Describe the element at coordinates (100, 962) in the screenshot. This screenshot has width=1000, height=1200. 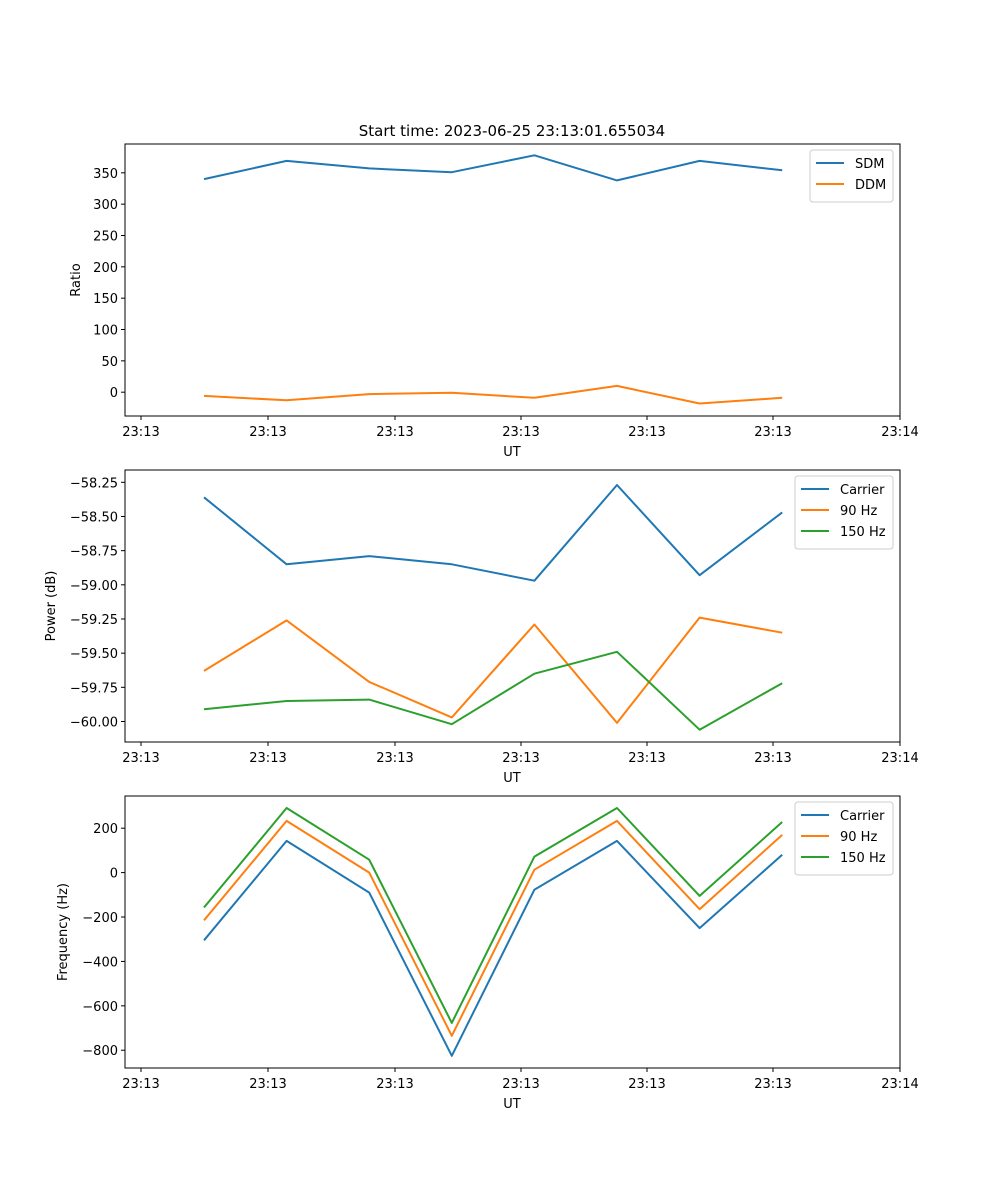
I see `y-tick-label: −400` at that location.